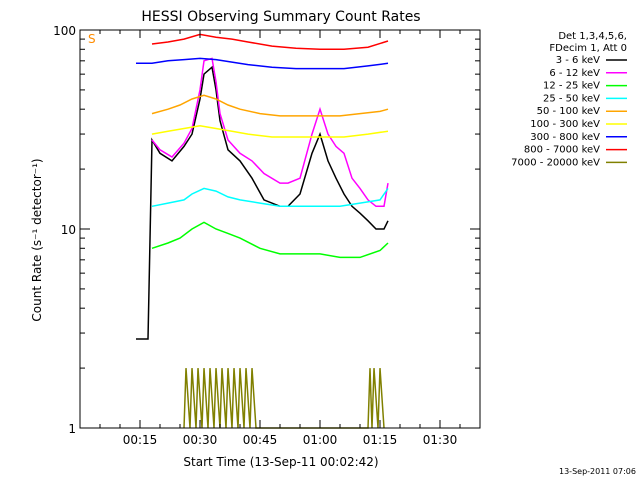  I want to click on y-tick-label: 100, so click(64, 31).